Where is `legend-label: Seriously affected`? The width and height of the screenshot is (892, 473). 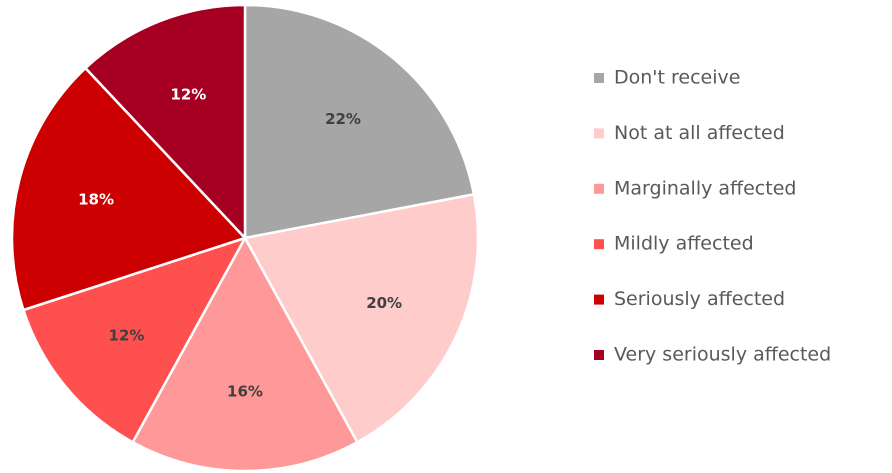 legend-label: Seriously affected is located at coordinates (699, 299).